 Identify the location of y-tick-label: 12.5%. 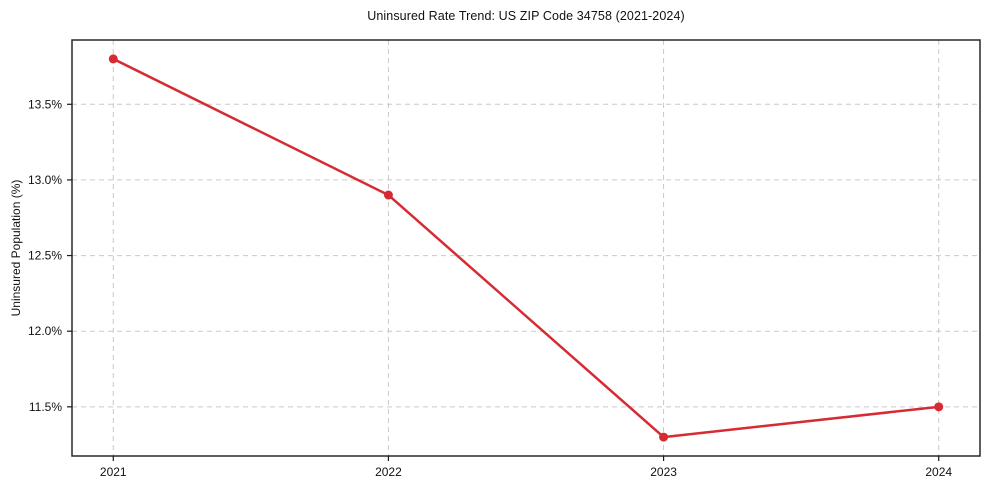
(45, 256).